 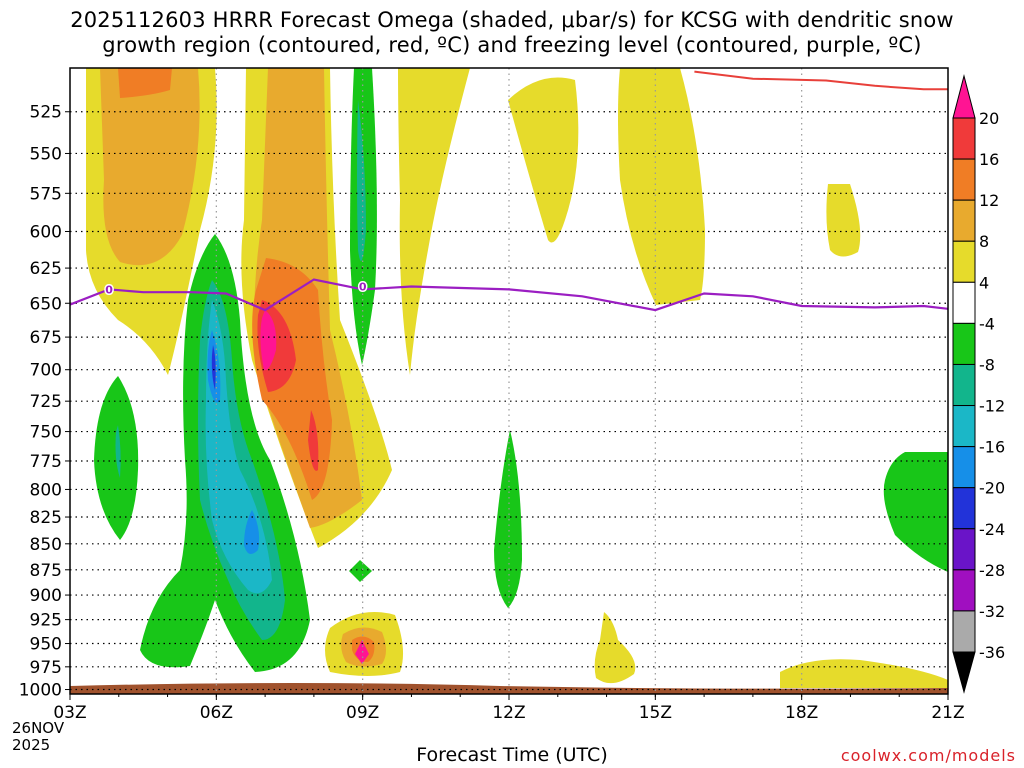 What do you see at coordinates (984, 282) in the screenshot?
I see `colorbar-label: 4` at bounding box center [984, 282].